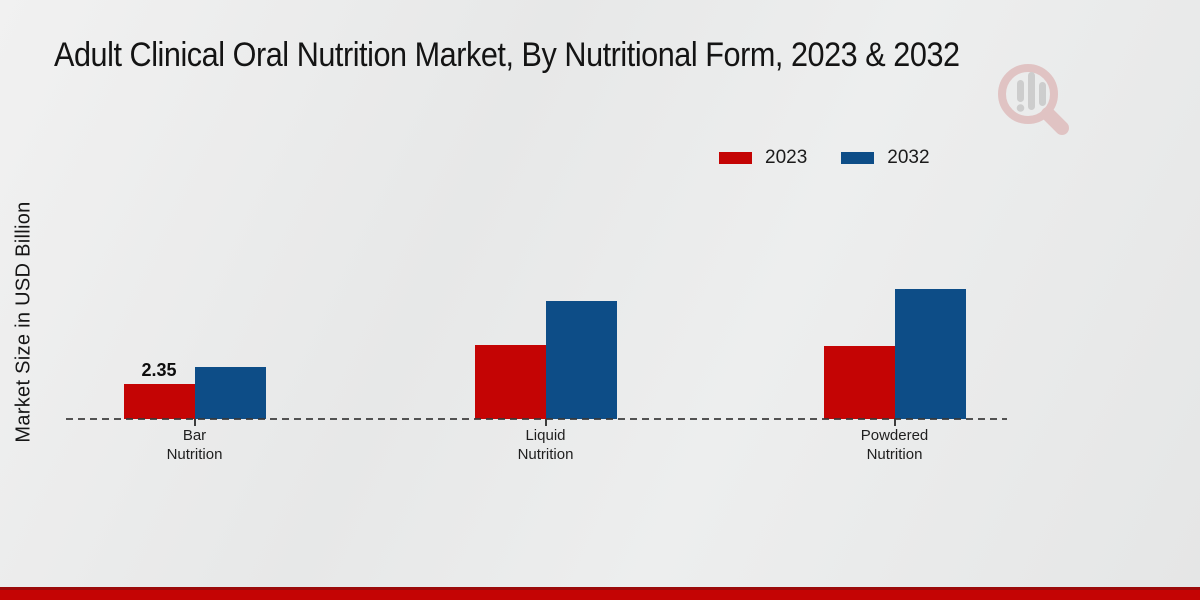 The height and width of the screenshot is (600, 1200). What do you see at coordinates (763, 158) in the screenshot?
I see `legend-item-2023: 2023` at bounding box center [763, 158].